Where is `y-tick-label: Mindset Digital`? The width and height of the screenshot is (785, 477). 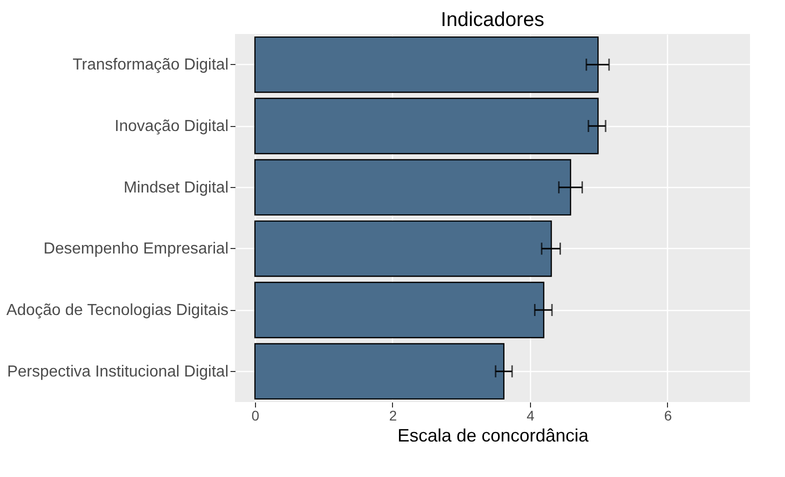 y-tick-label: Mindset Digital is located at coordinates (176, 187).